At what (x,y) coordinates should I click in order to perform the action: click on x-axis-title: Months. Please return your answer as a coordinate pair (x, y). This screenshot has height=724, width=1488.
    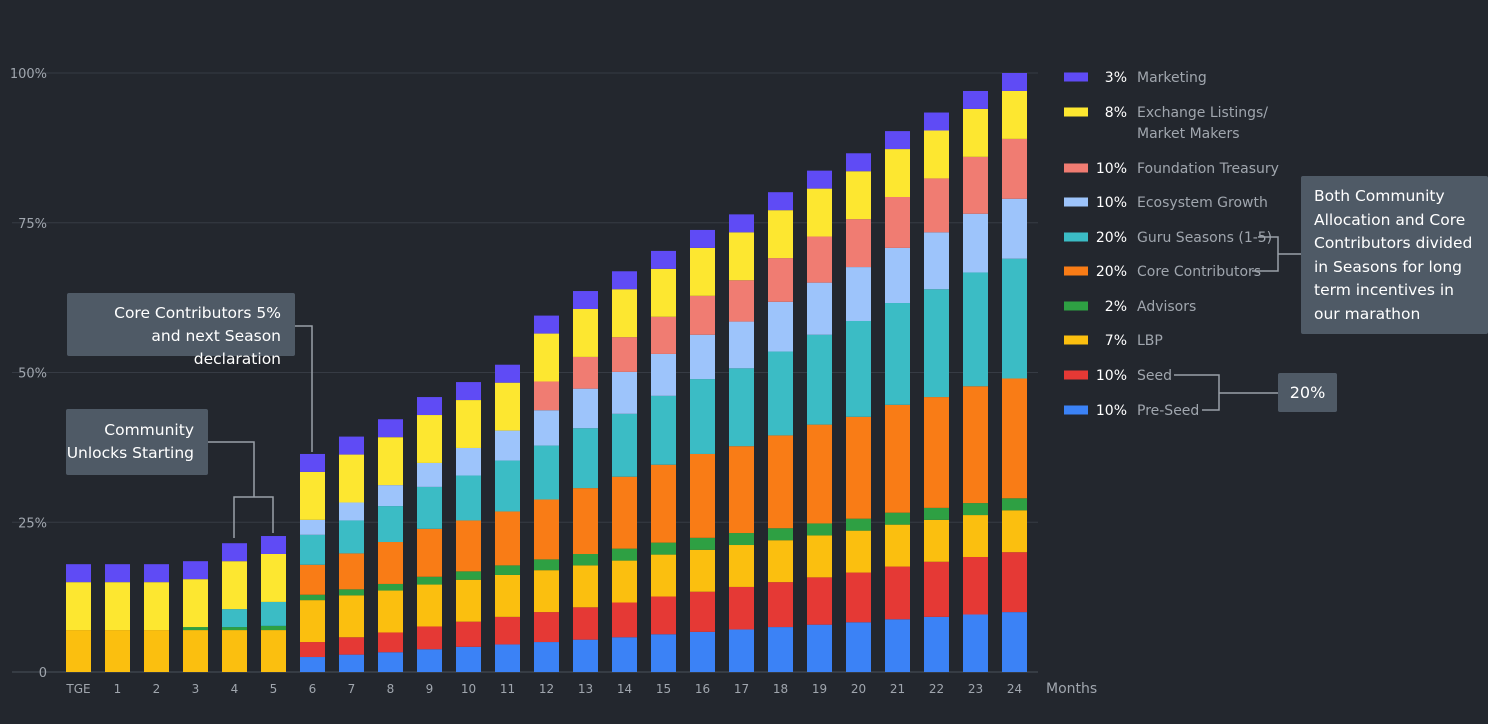
    Looking at the image, I should click on (1071, 689).